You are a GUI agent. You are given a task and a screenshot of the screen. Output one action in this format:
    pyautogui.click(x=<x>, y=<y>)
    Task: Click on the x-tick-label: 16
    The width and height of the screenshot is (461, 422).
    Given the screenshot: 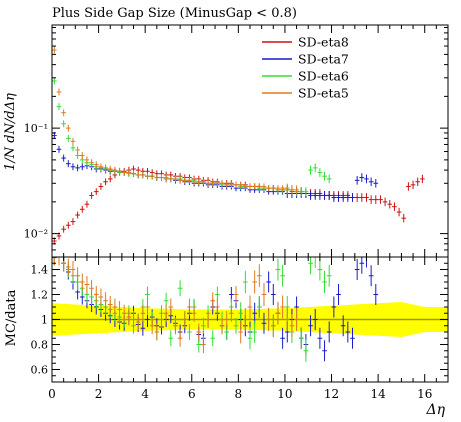 What is the action you would take?
    pyautogui.click(x=424, y=394)
    